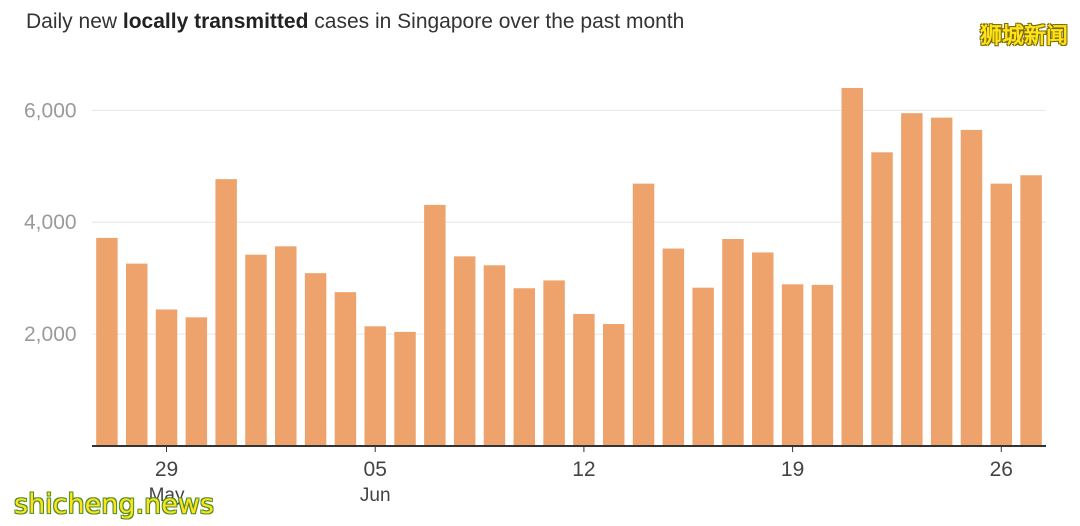  What do you see at coordinates (50, 222) in the screenshot?
I see `y-tick-label: 4,000` at bounding box center [50, 222].